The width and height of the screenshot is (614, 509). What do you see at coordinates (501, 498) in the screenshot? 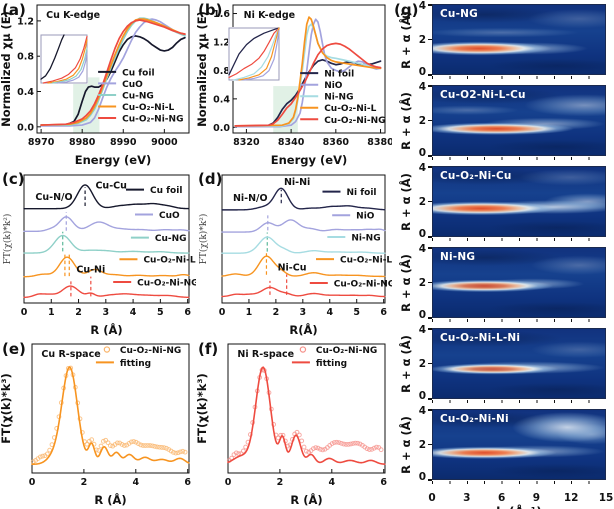
I see `heatmap-x-tick-label: 6` at bounding box center [501, 498].